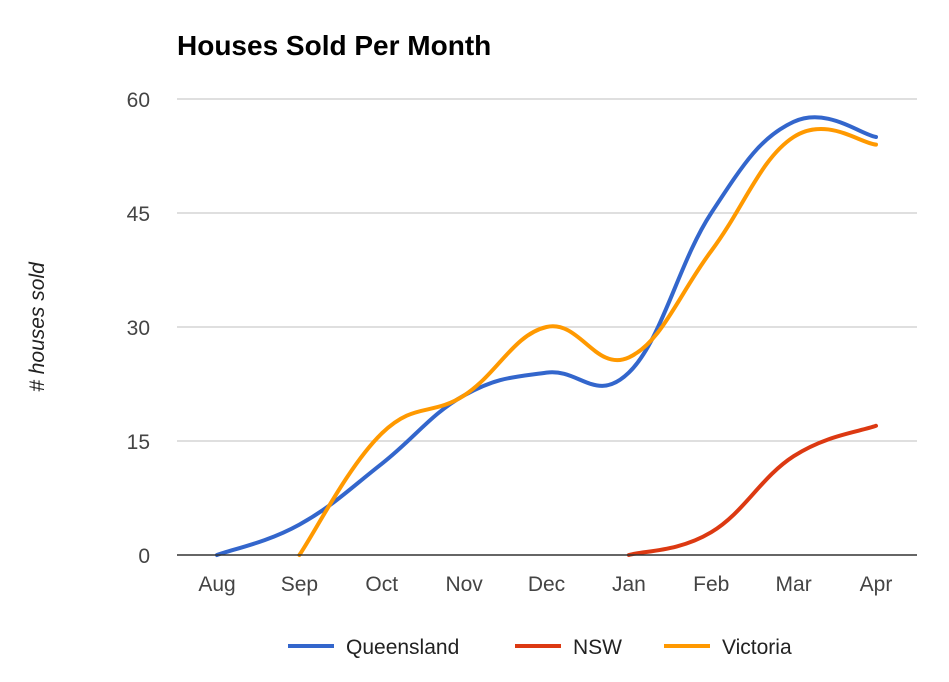  I want to click on x-tick-label: Mar, so click(794, 584).